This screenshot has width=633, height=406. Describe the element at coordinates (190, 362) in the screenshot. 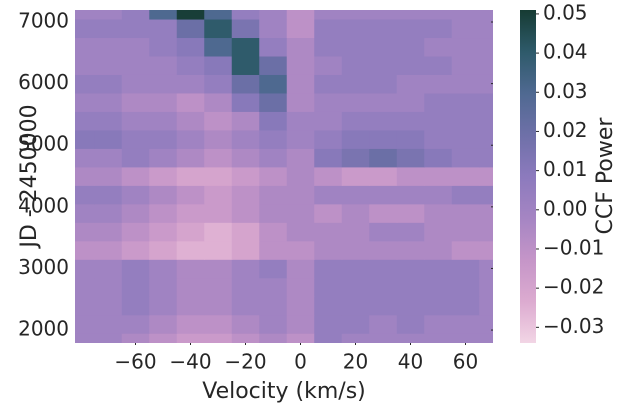

I see `x-tick-label: −40` at that location.